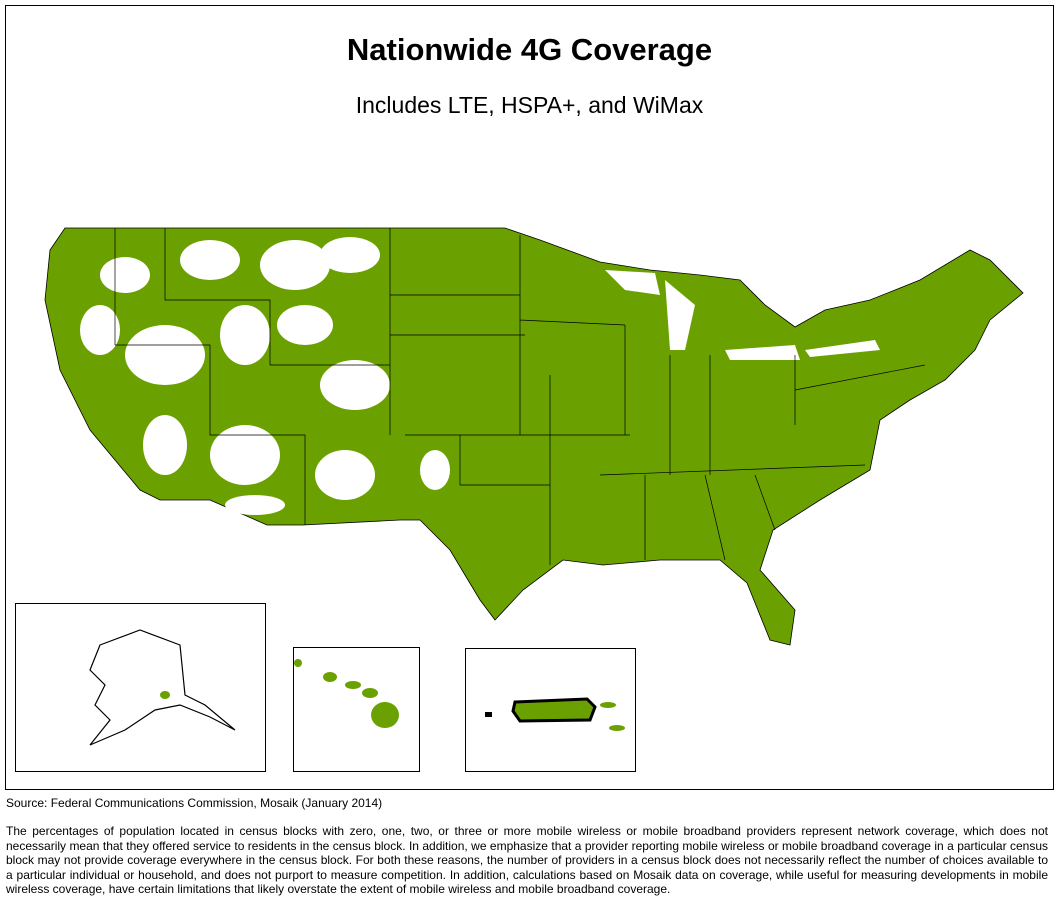  I want to click on map-title: Nationwide 4G Coverage, so click(529, 49).